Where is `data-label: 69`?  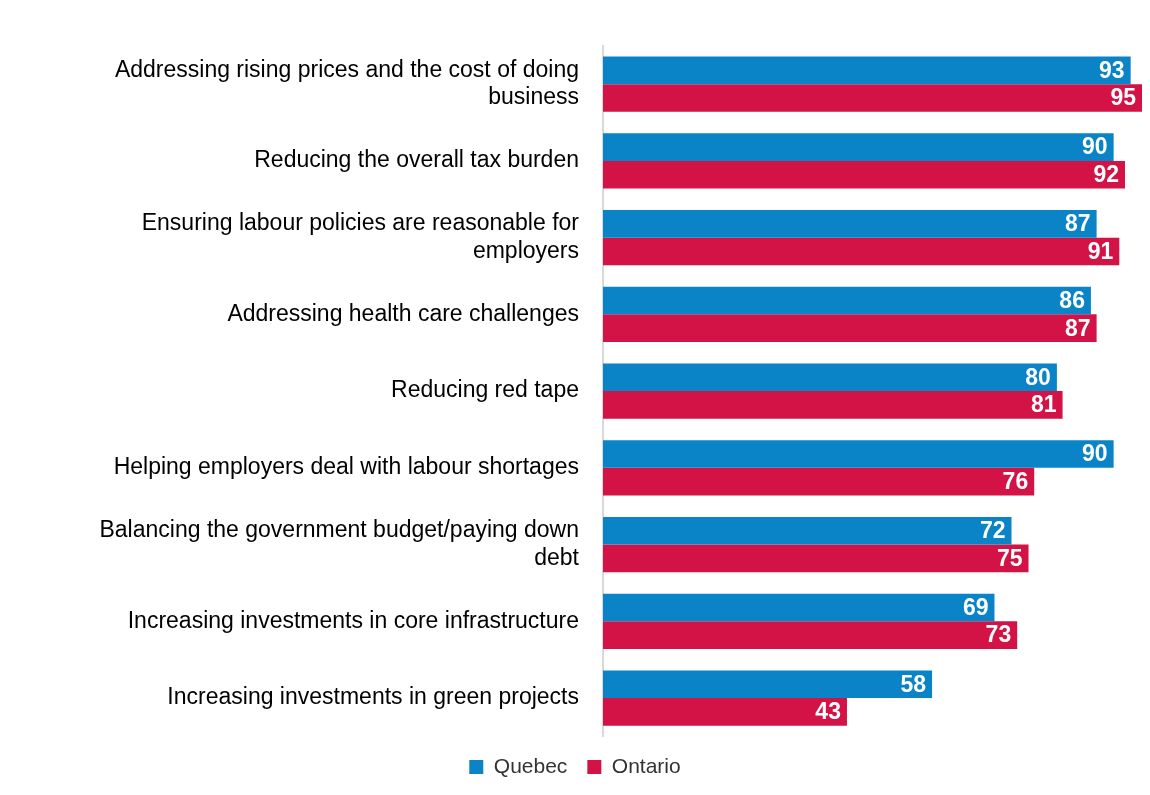 data-label: 69 is located at coordinates (975, 606).